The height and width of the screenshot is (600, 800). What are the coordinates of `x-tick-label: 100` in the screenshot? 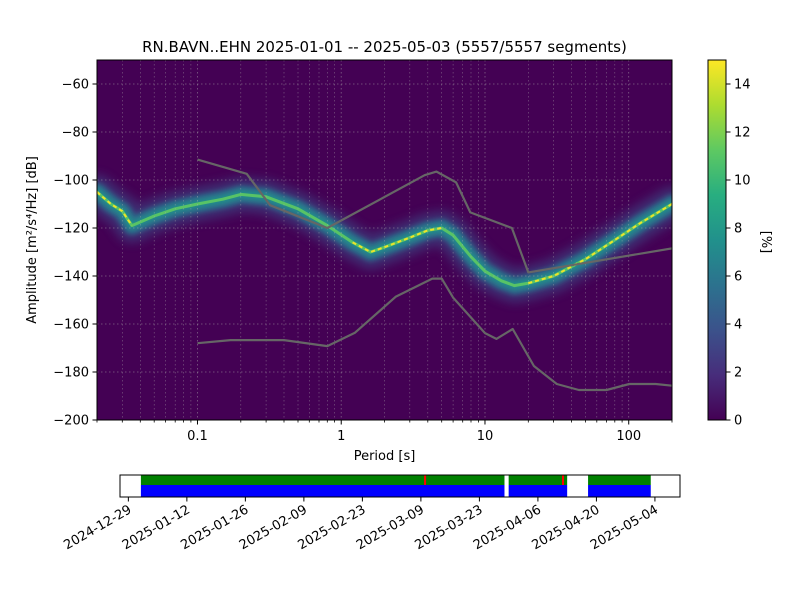 It's located at (628, 436).